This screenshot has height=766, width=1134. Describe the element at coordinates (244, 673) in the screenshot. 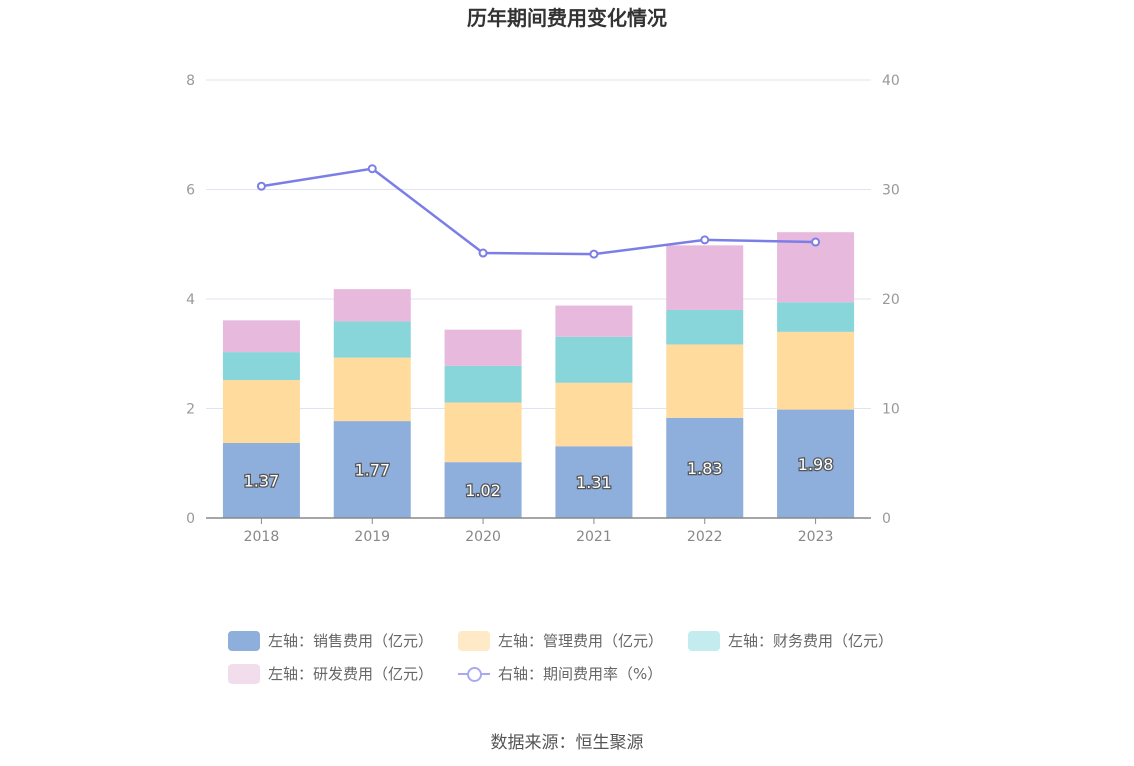

I see `legend-swatch-rnd` at that location.